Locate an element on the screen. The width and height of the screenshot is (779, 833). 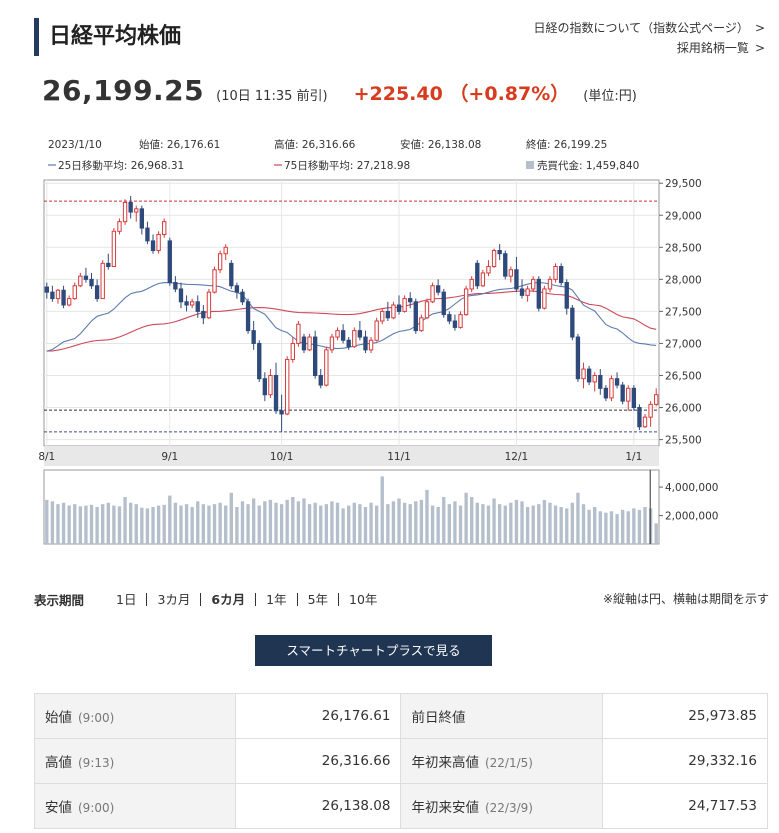
page-title-bar: 日経平均株価 is located at coordinates (107, 37).